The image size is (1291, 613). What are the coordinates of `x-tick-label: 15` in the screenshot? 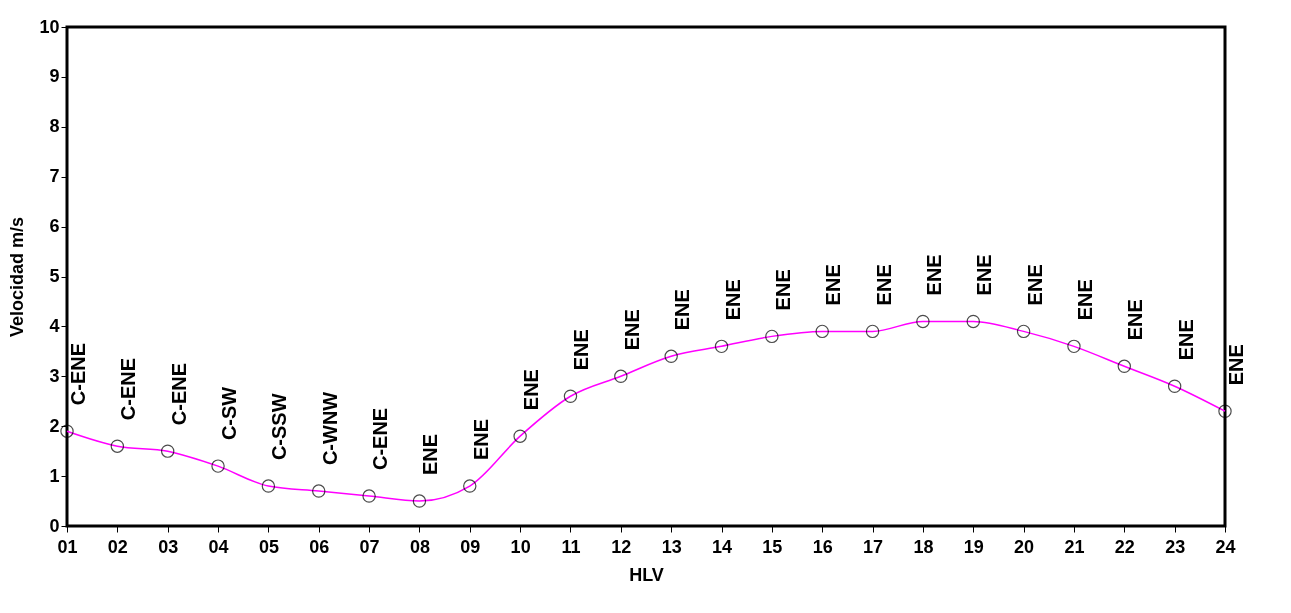 It's located at (772, 546).